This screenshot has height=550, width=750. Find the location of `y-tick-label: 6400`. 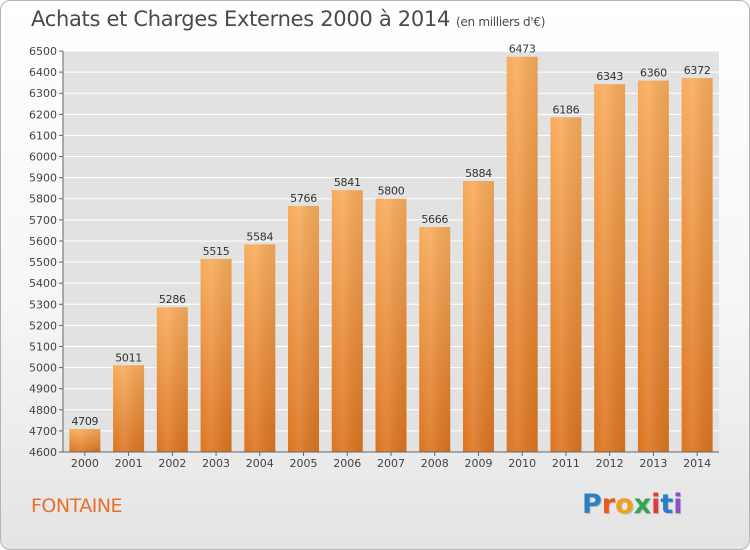

y-tick-label: 6400 is located at coordinates (43, 72).